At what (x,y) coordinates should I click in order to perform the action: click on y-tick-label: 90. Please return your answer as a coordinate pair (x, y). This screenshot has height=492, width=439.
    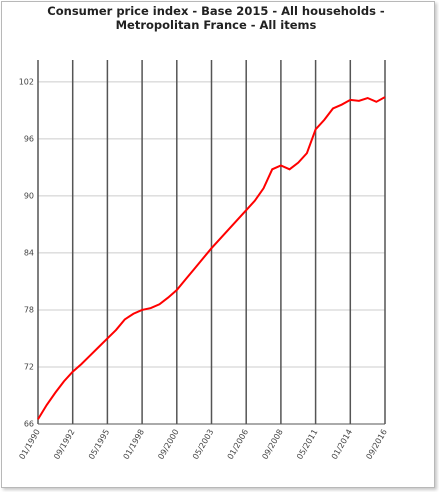
    Looking at the image, I should click on (29, 195).